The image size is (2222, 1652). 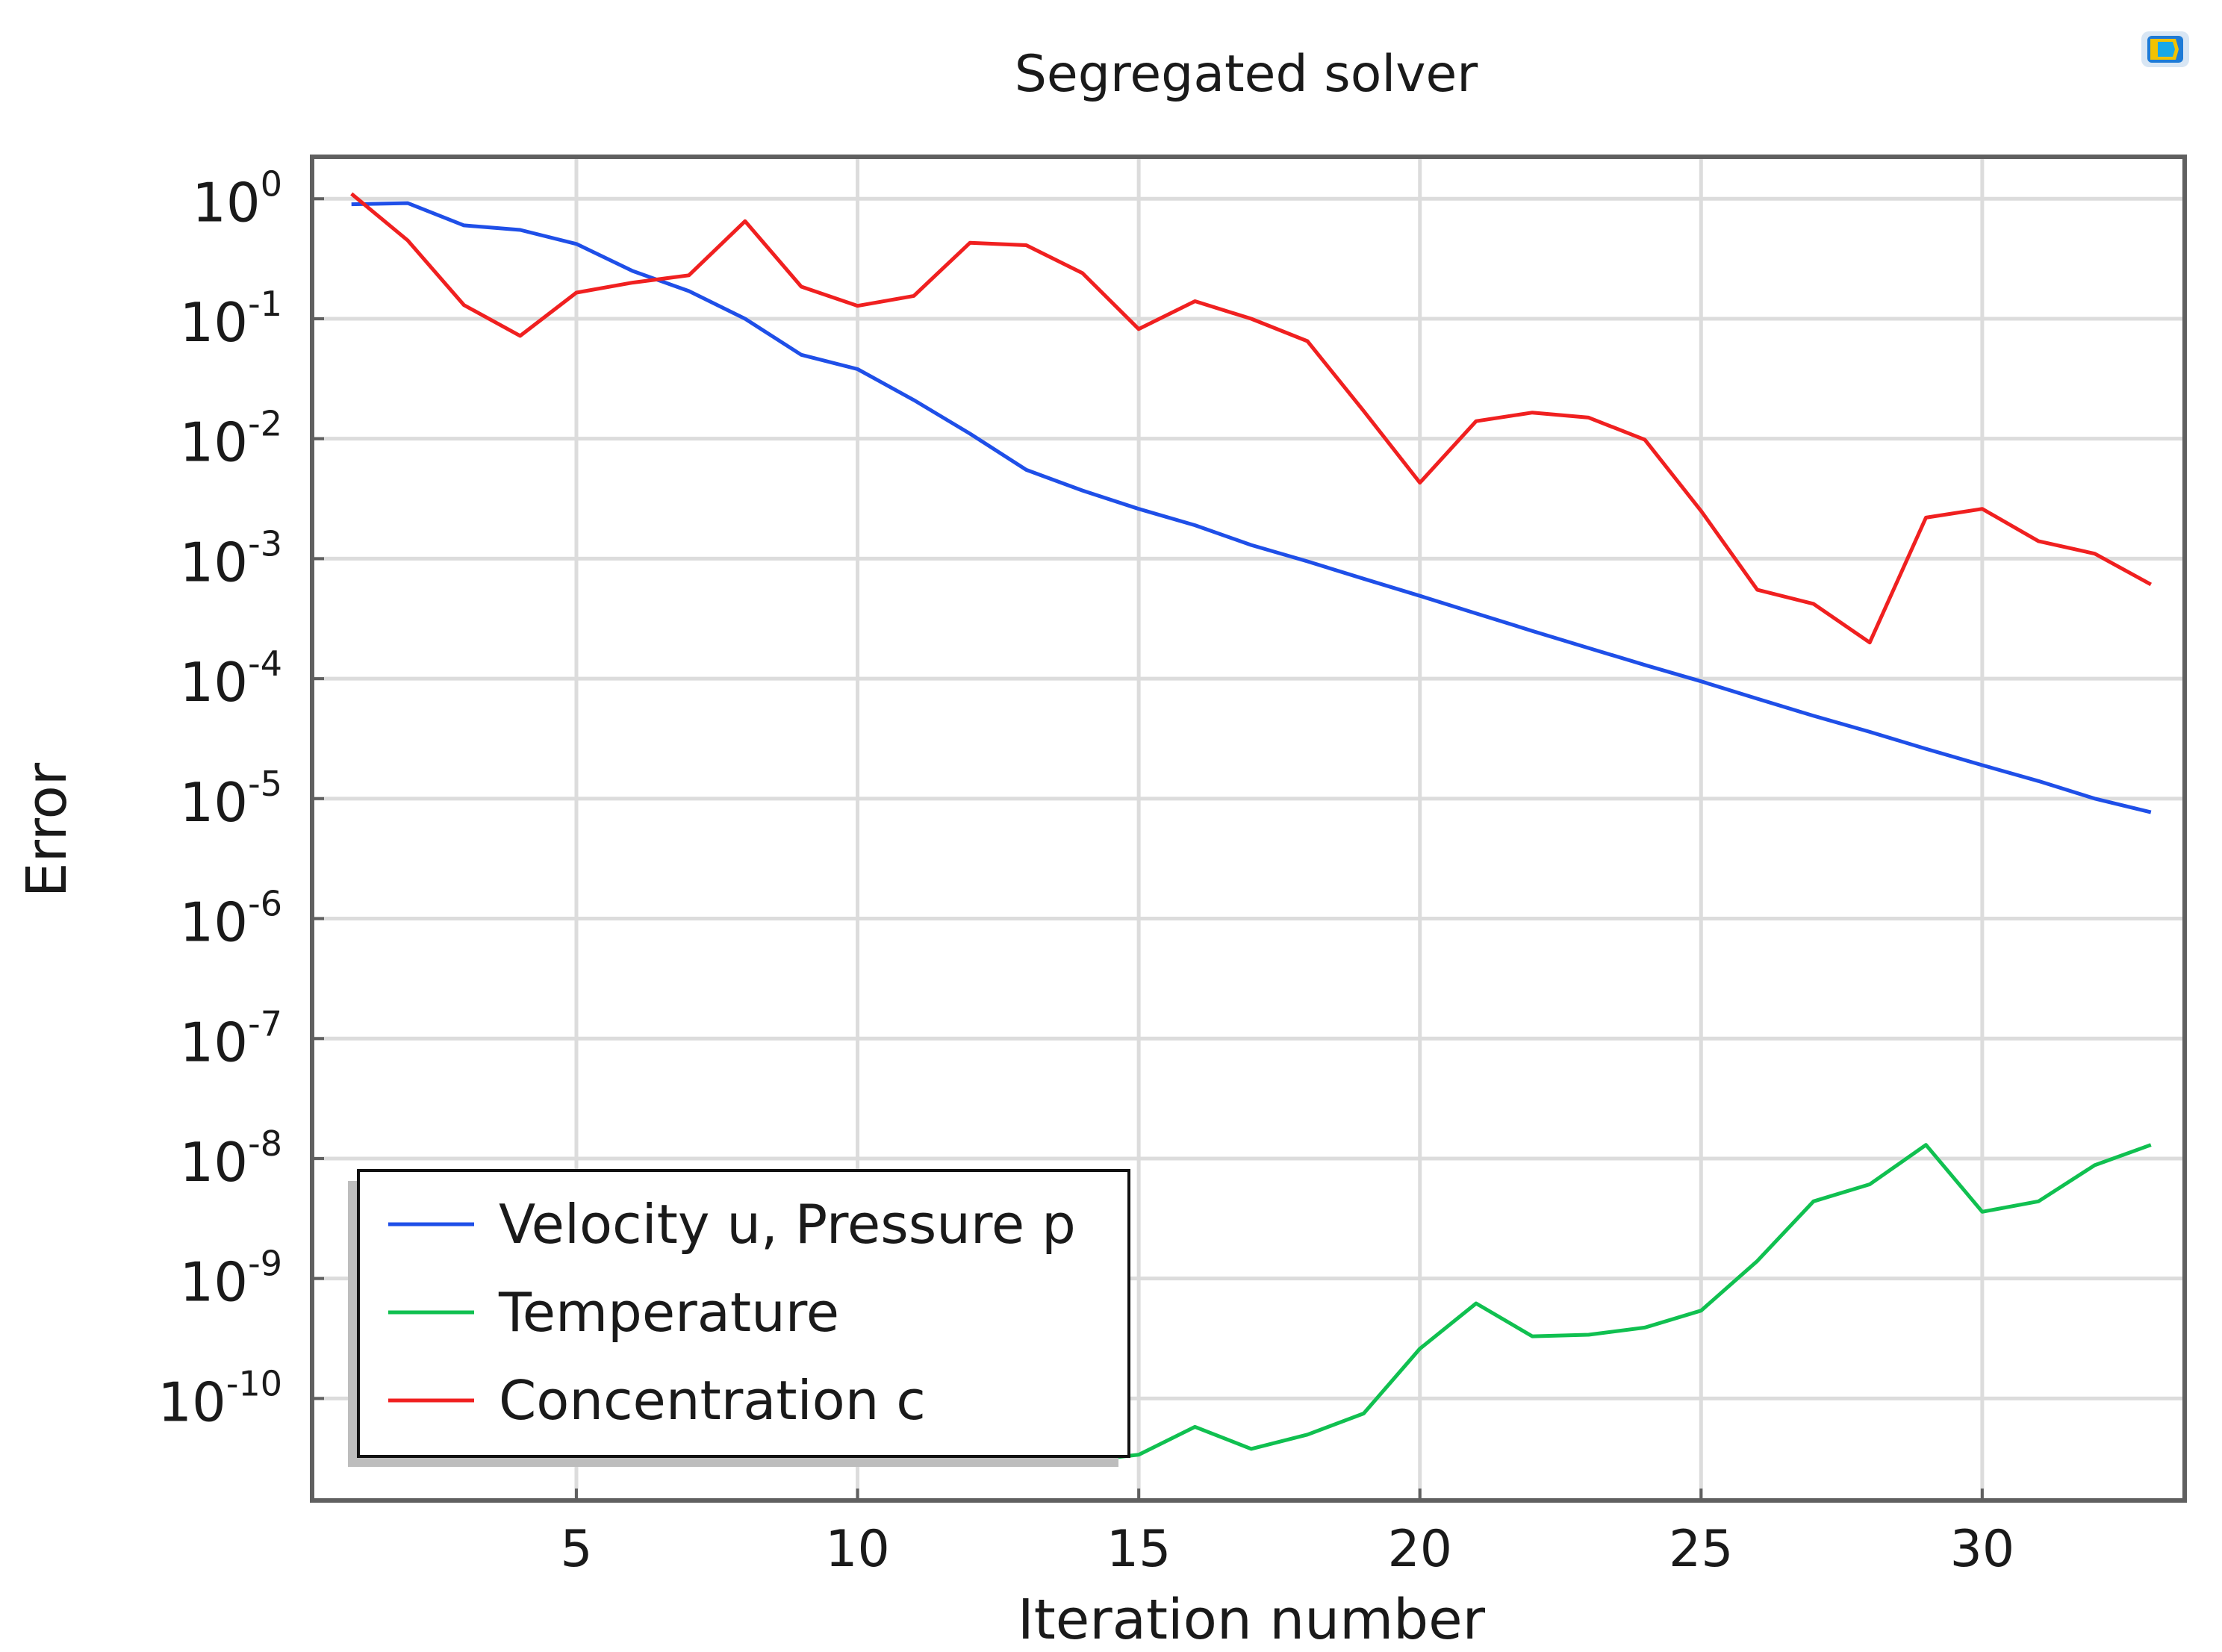 What do you see at coordinates (231, 439) in the screenshot?
I see `y-tick-label: 10⁻²` at bounding box center [231, 439].